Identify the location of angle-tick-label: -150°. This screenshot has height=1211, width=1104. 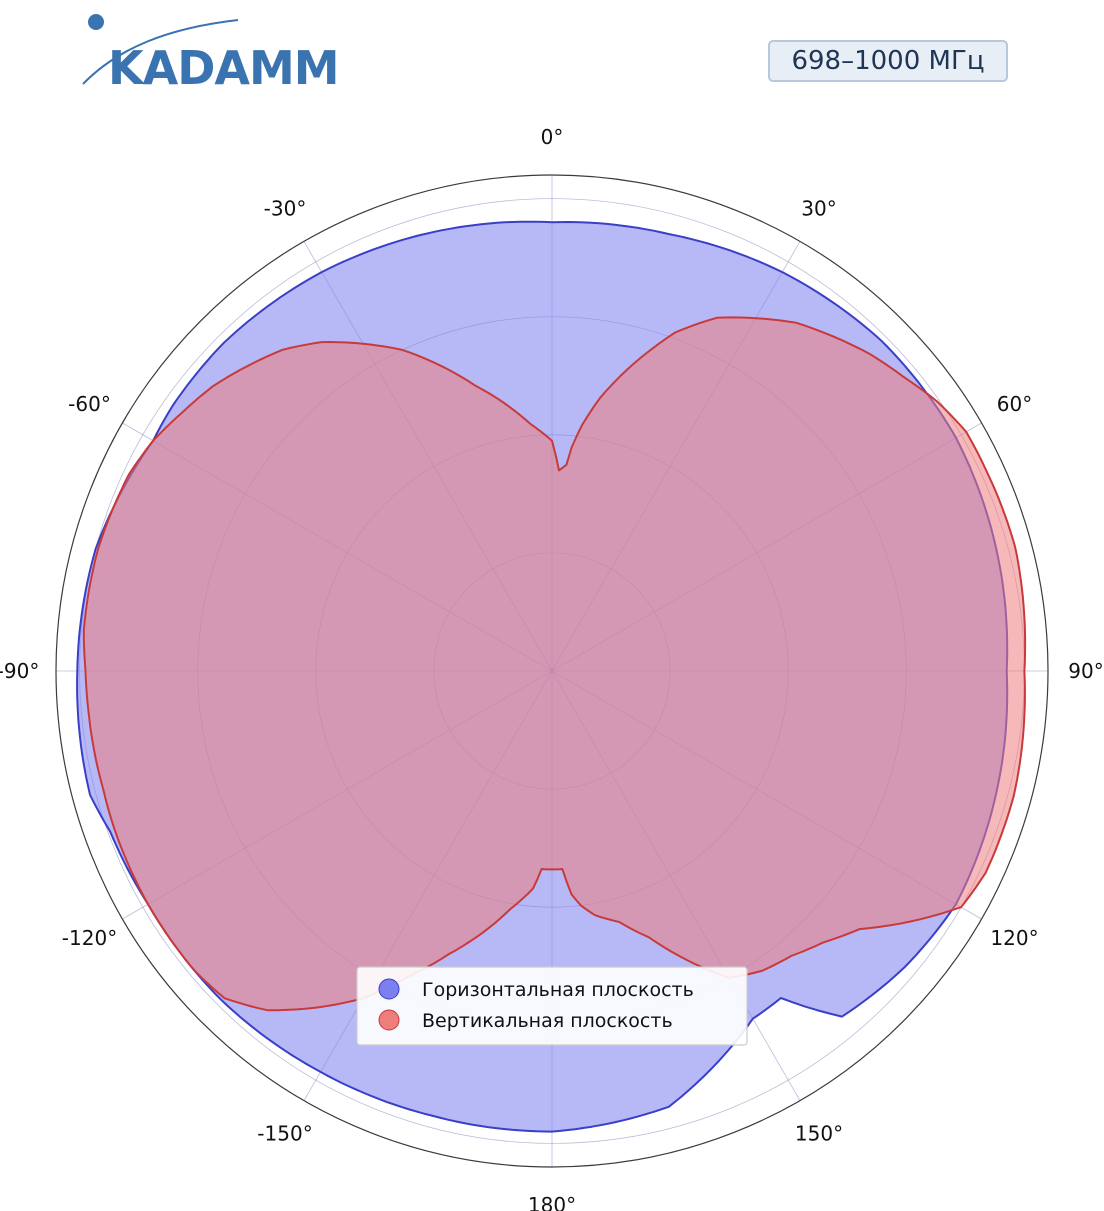
(284, 1134).